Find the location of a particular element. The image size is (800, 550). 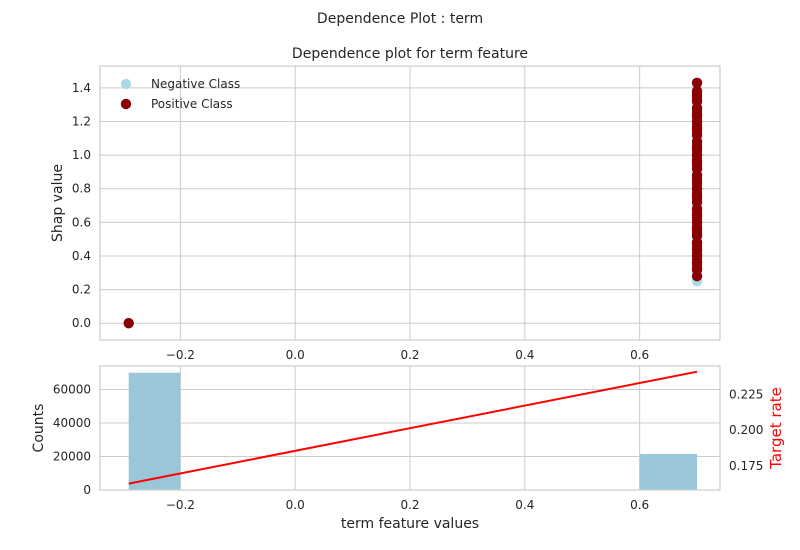

counts-x-axis-label: term feature values is located at coordinates (410, 524).